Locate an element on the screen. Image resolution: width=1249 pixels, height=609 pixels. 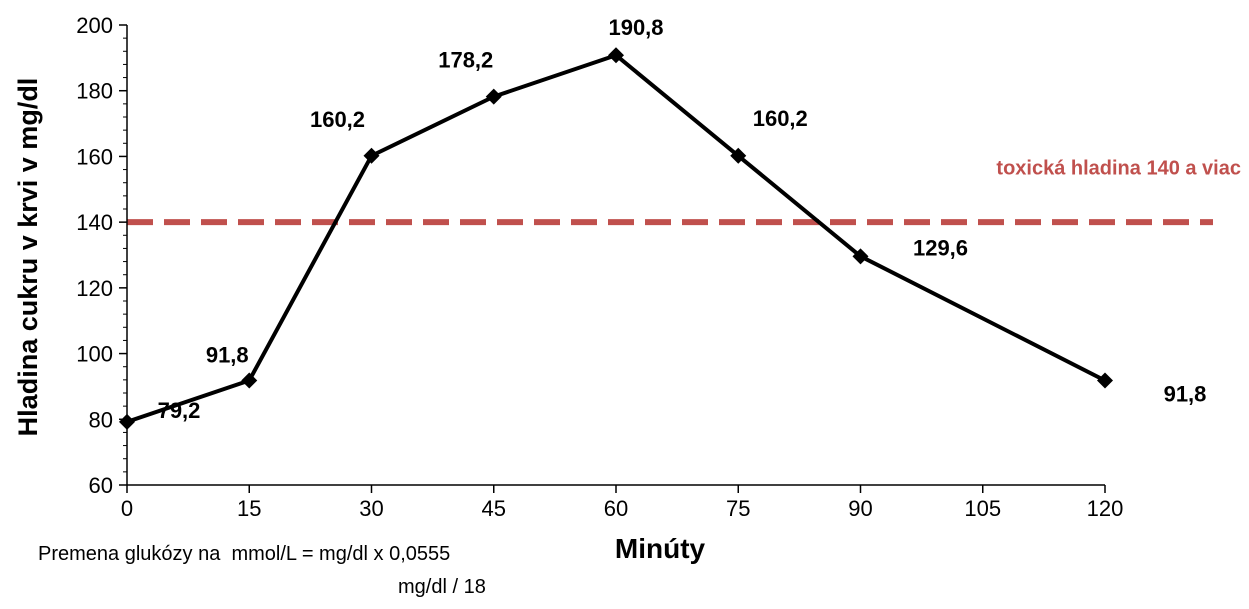
data-label: 190,8 is located at coordinates (635, 27).